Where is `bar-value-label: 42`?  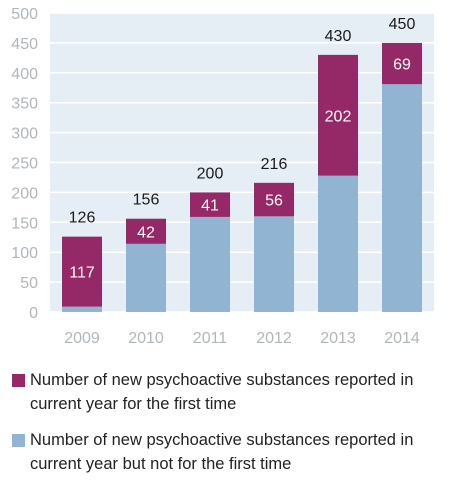 bar-value-label: 42 is located at coordinates (146, 232).